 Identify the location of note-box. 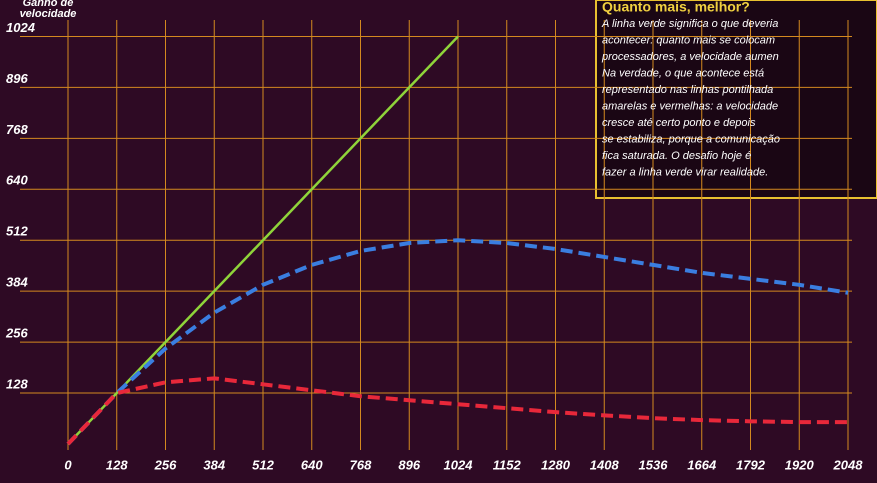
(736, 99).